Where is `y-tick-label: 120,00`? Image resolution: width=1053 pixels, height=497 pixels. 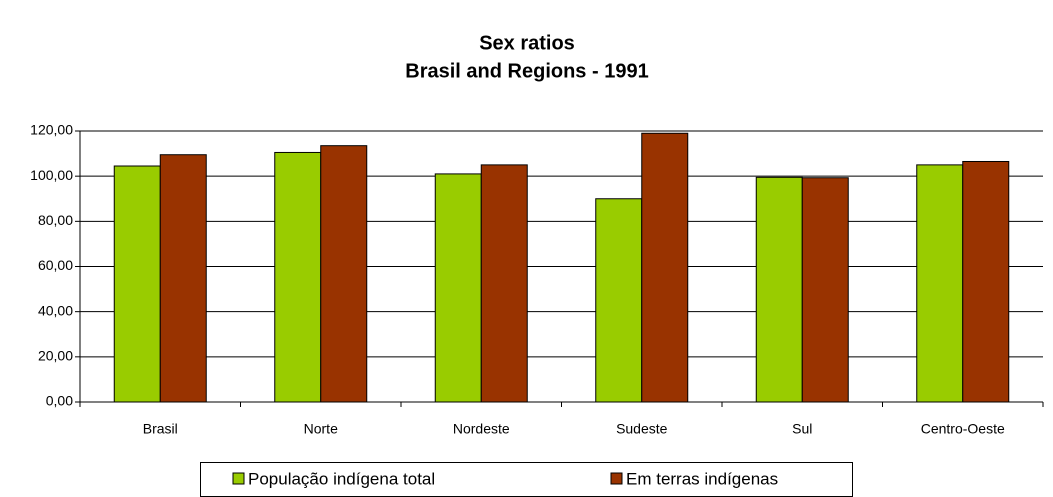 y-tick-label: 120,00 is located at coordinates (51, 130).